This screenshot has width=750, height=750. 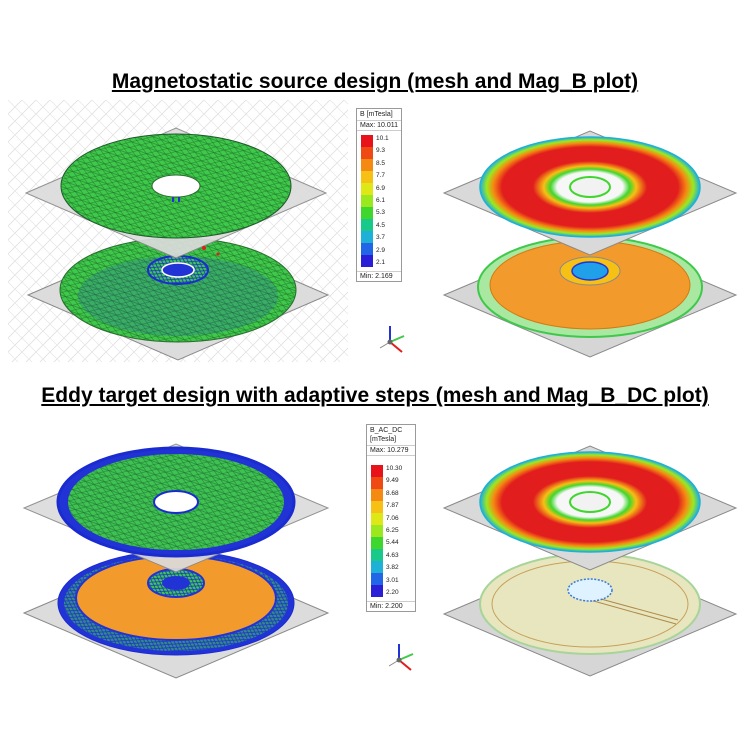 What do you see at coordinates (590, 561) in the screenshot?
I see `field-plot-eddy` at bounding box center [590, 561].